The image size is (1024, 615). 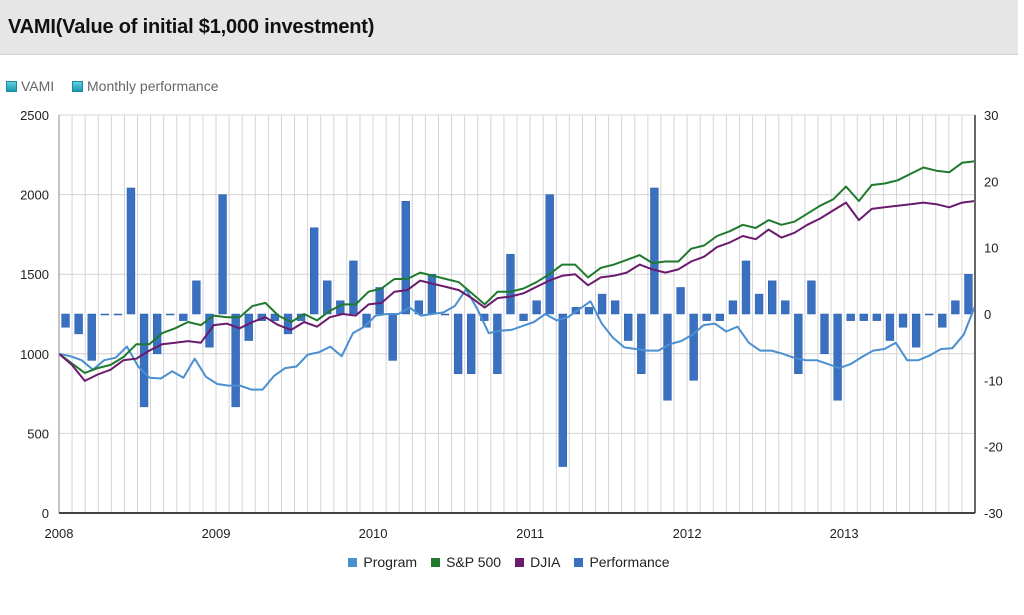 What do you see at coordinates (153, 86) in the screenshot?
I see `monthly-performance-toggle-label: Monthly performance` at bounding box center [153, 86].